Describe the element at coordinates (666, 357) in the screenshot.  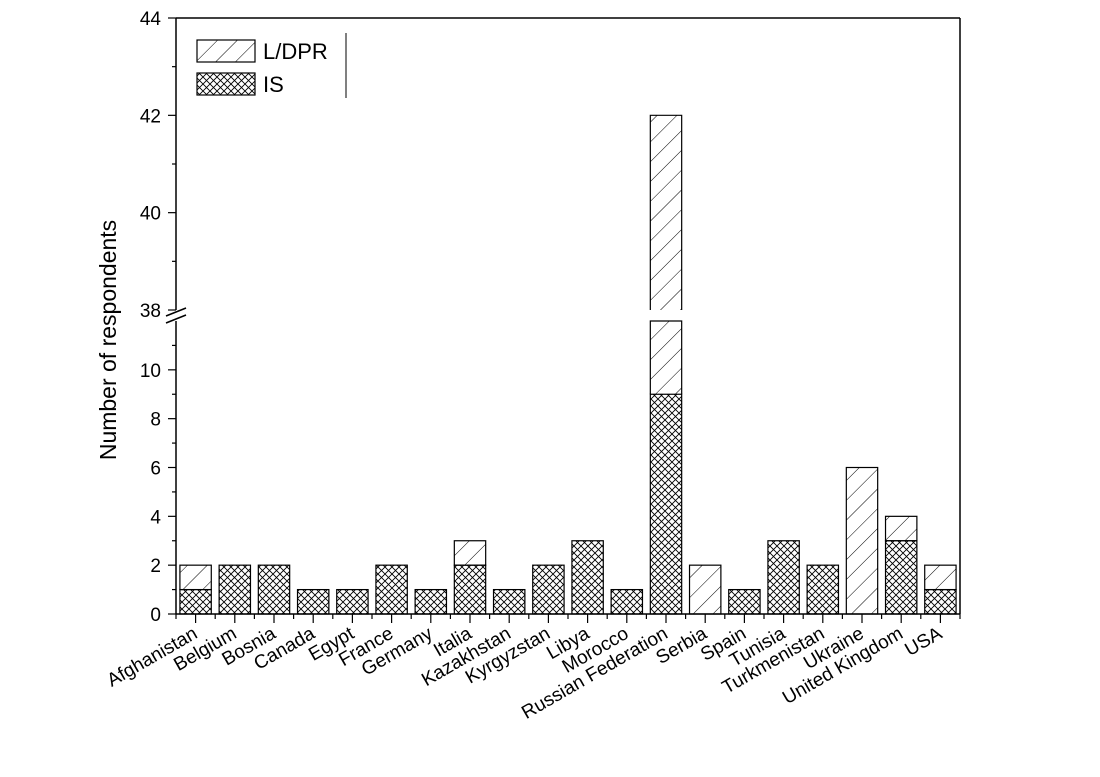
I see `bar-ldpr-13-lower` at that location.